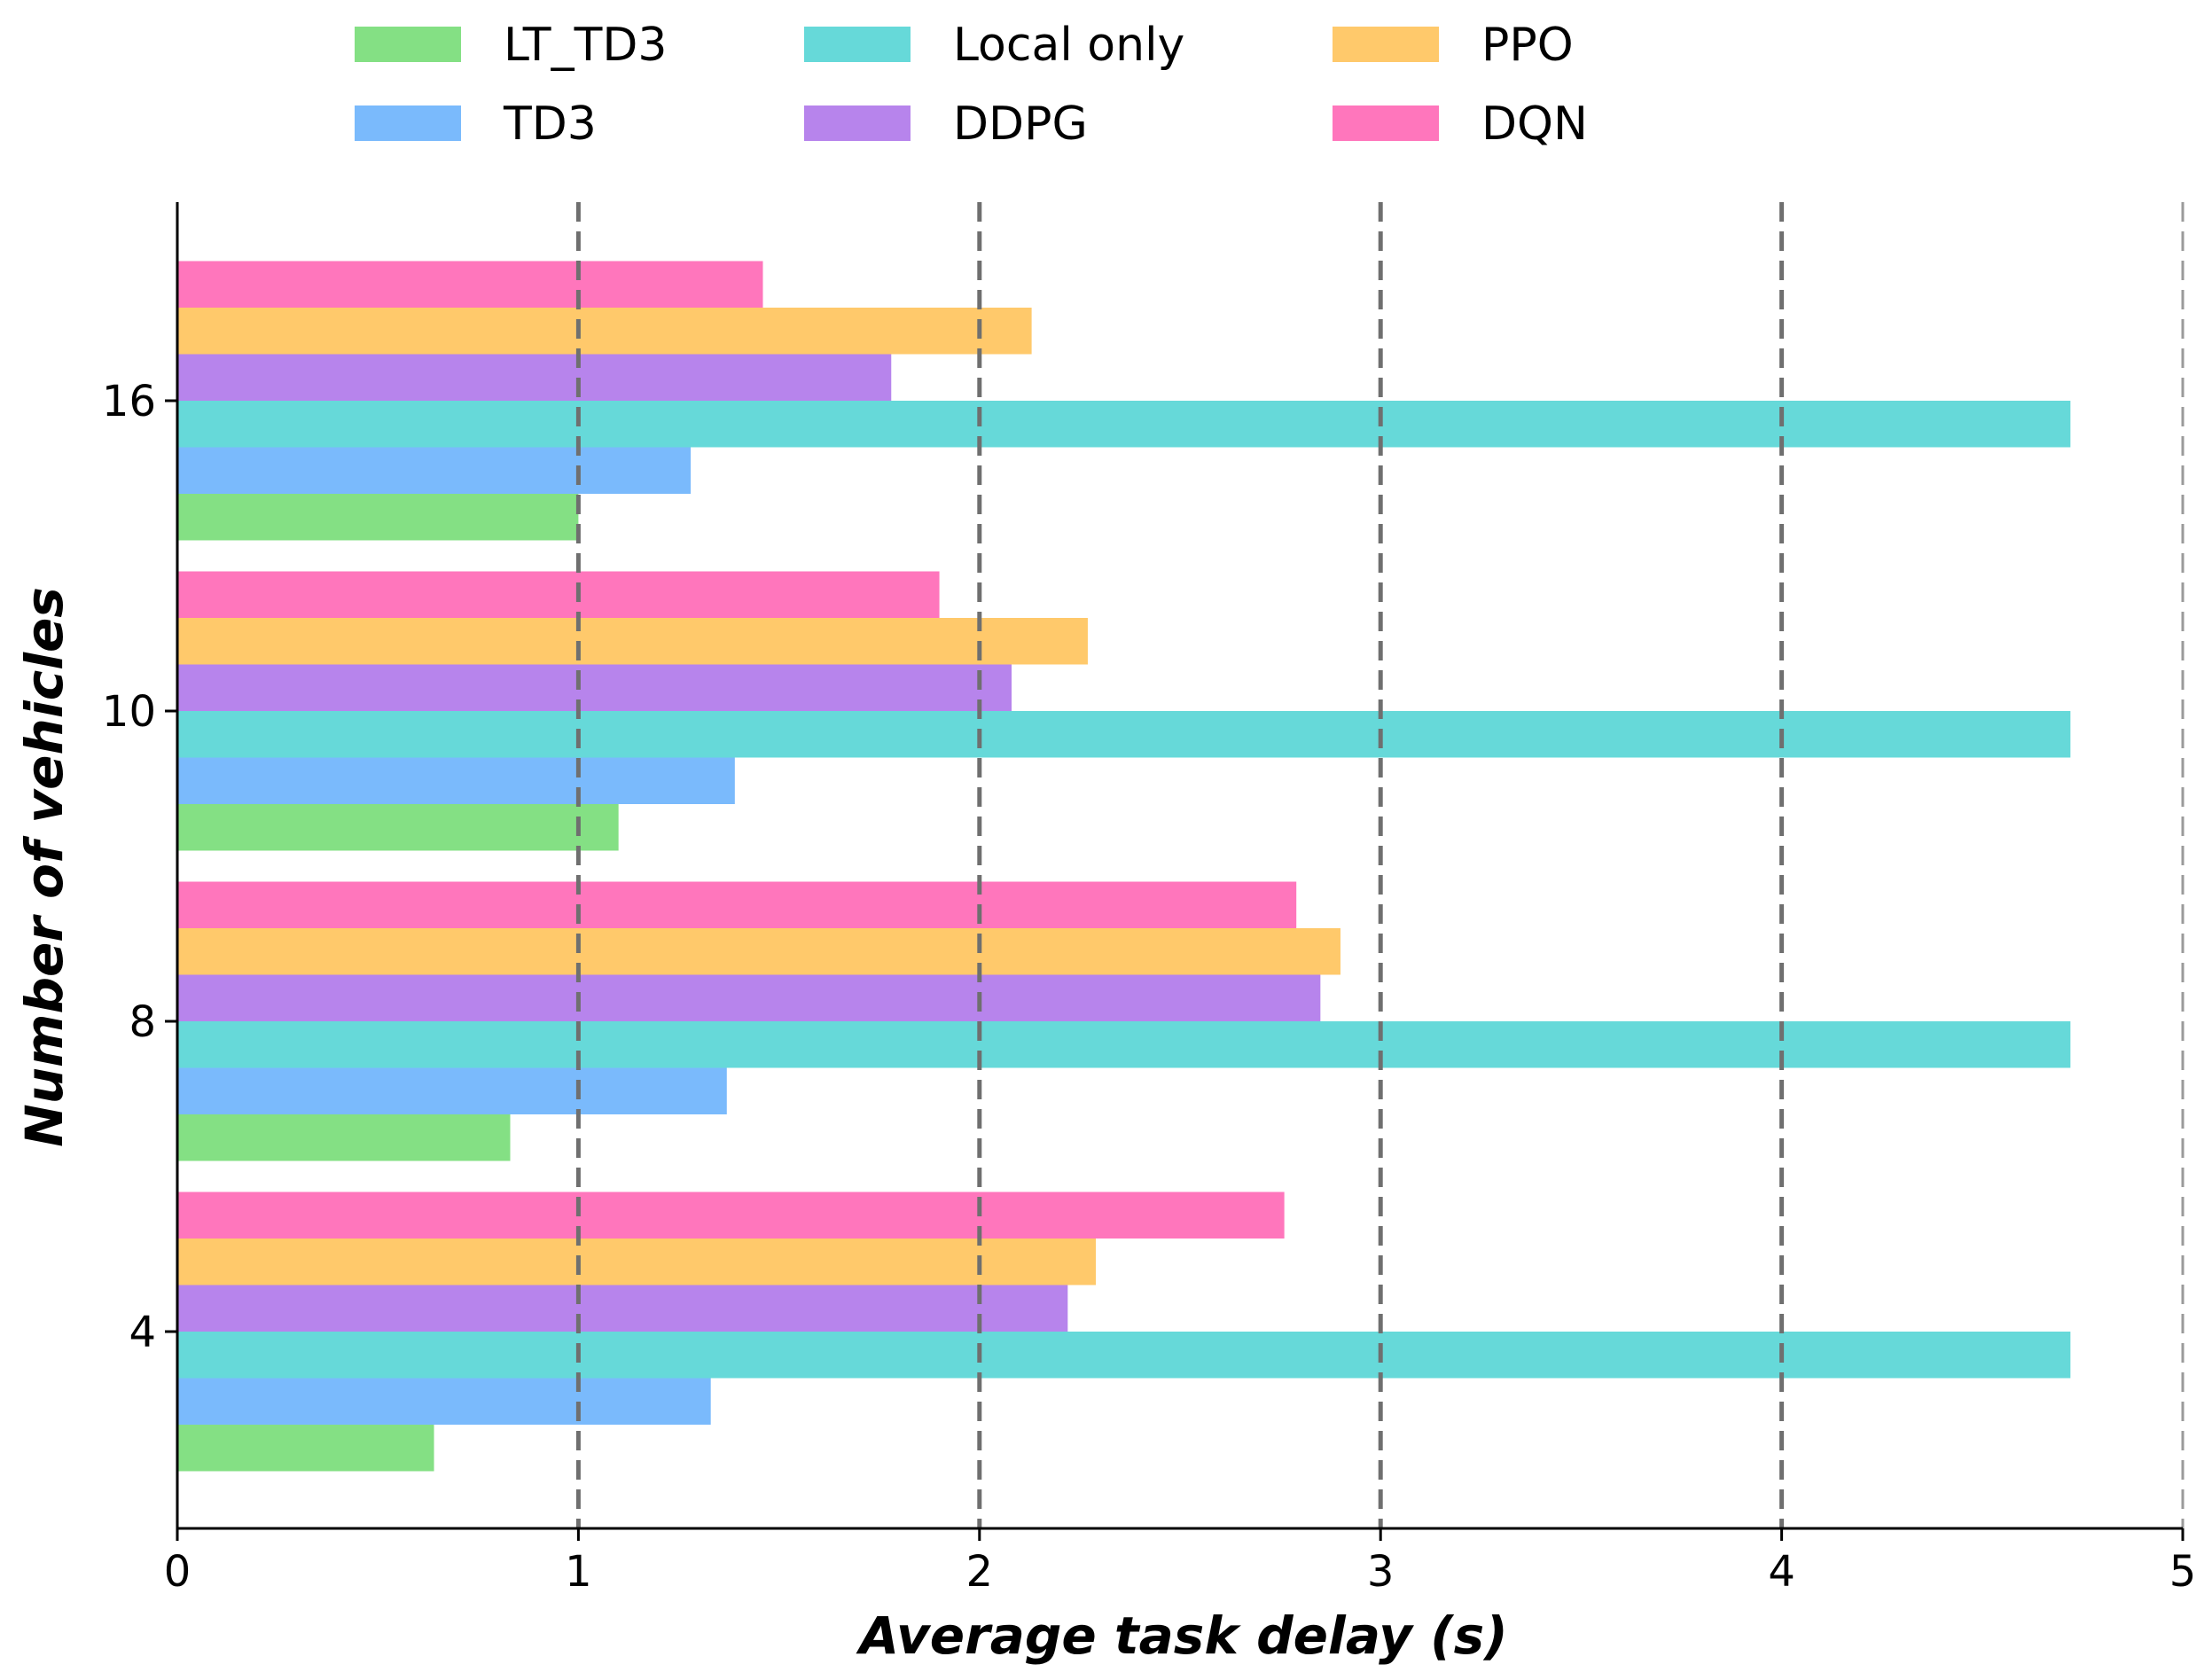  I want to click on legend-label: LT_TD3, so click(585, 45).